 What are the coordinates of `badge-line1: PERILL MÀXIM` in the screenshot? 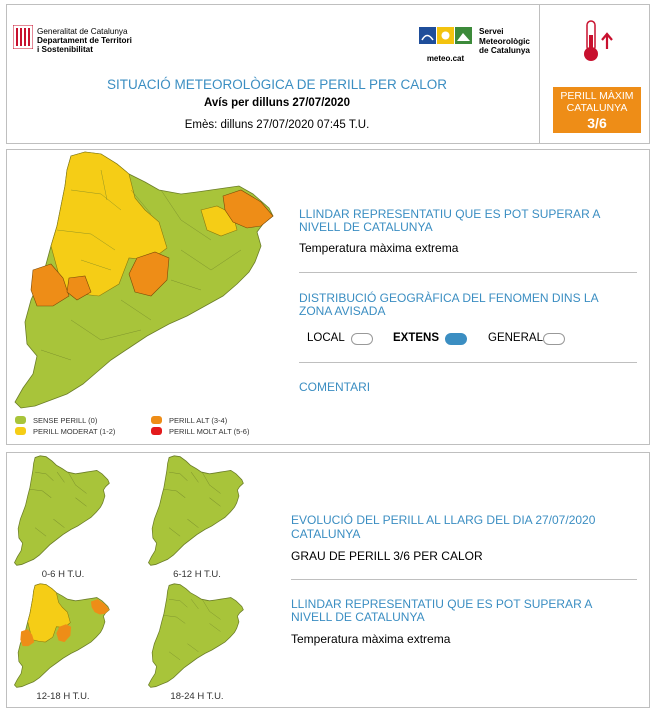 It's located at (597, 96).